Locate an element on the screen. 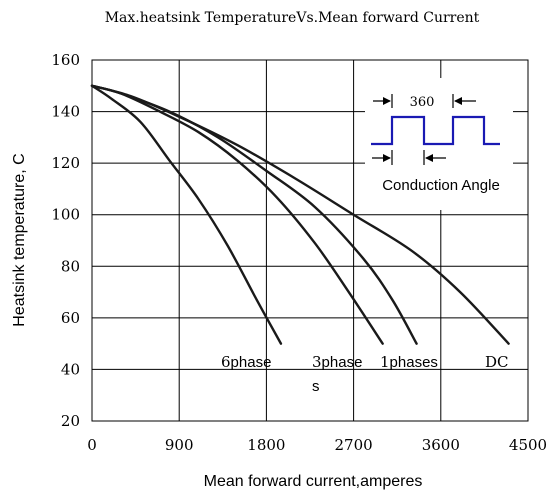 This screenshot has height=493, width=556. y-tick-label: 40 is located at coordinates (70, 369).